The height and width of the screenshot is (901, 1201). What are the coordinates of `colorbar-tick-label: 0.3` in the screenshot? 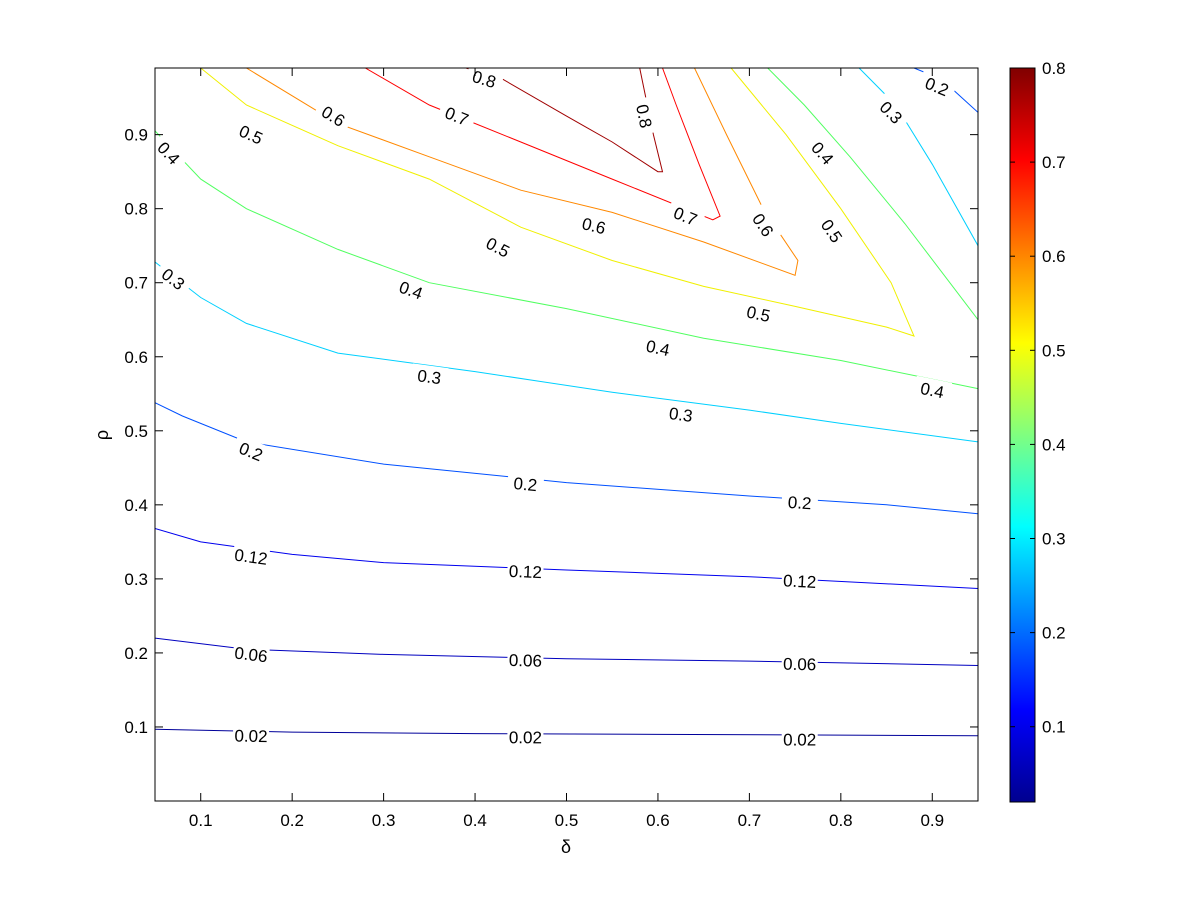 It's located at (1054, 539).